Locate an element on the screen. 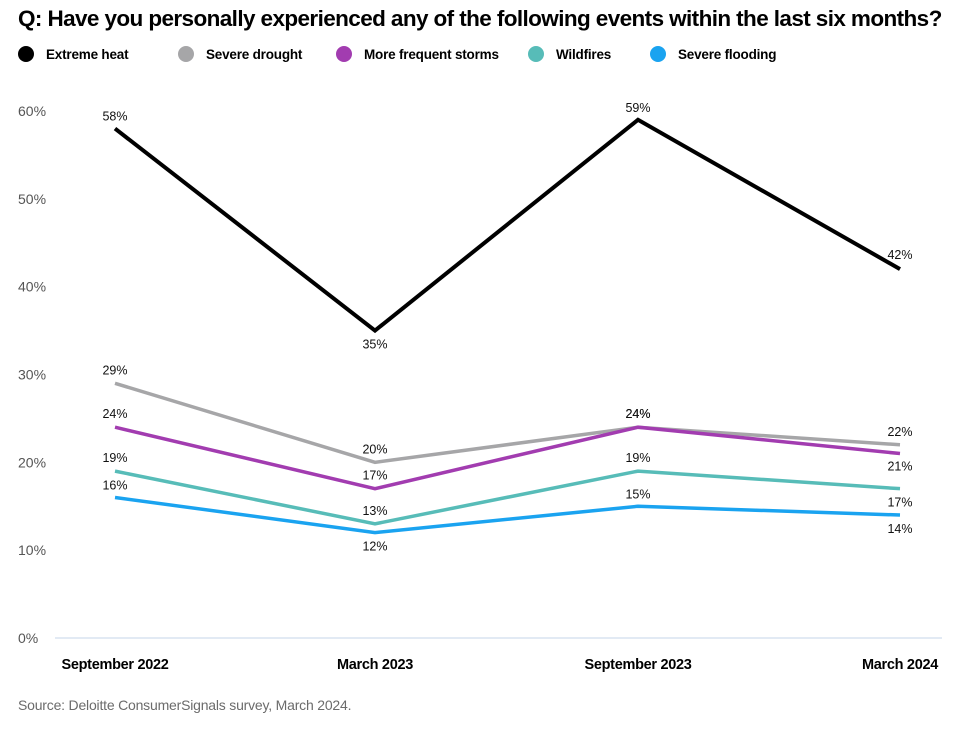  legend-swatch-severe-flooding is located at coordinates (658, 54).